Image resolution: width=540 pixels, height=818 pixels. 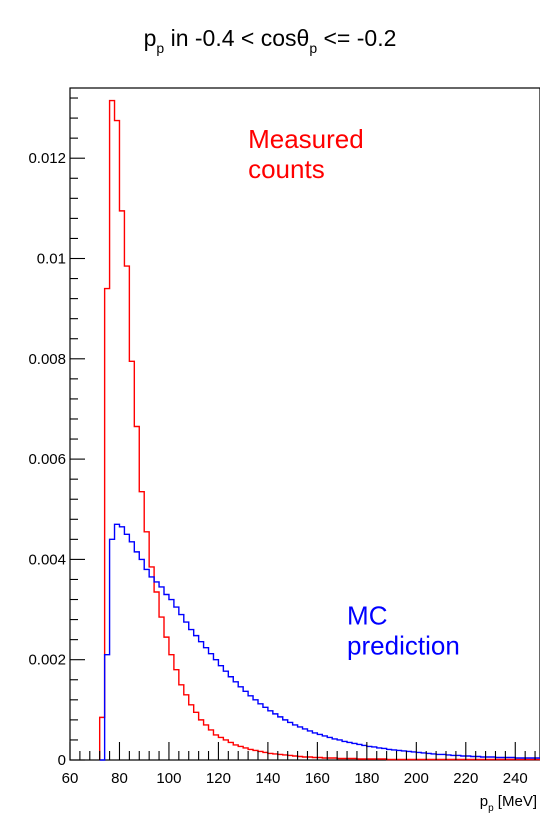 What do you see at coordinates (47, 559) in the screenshot?
I see `y-tick-label: 0.004` at bounding box center [47, 559].